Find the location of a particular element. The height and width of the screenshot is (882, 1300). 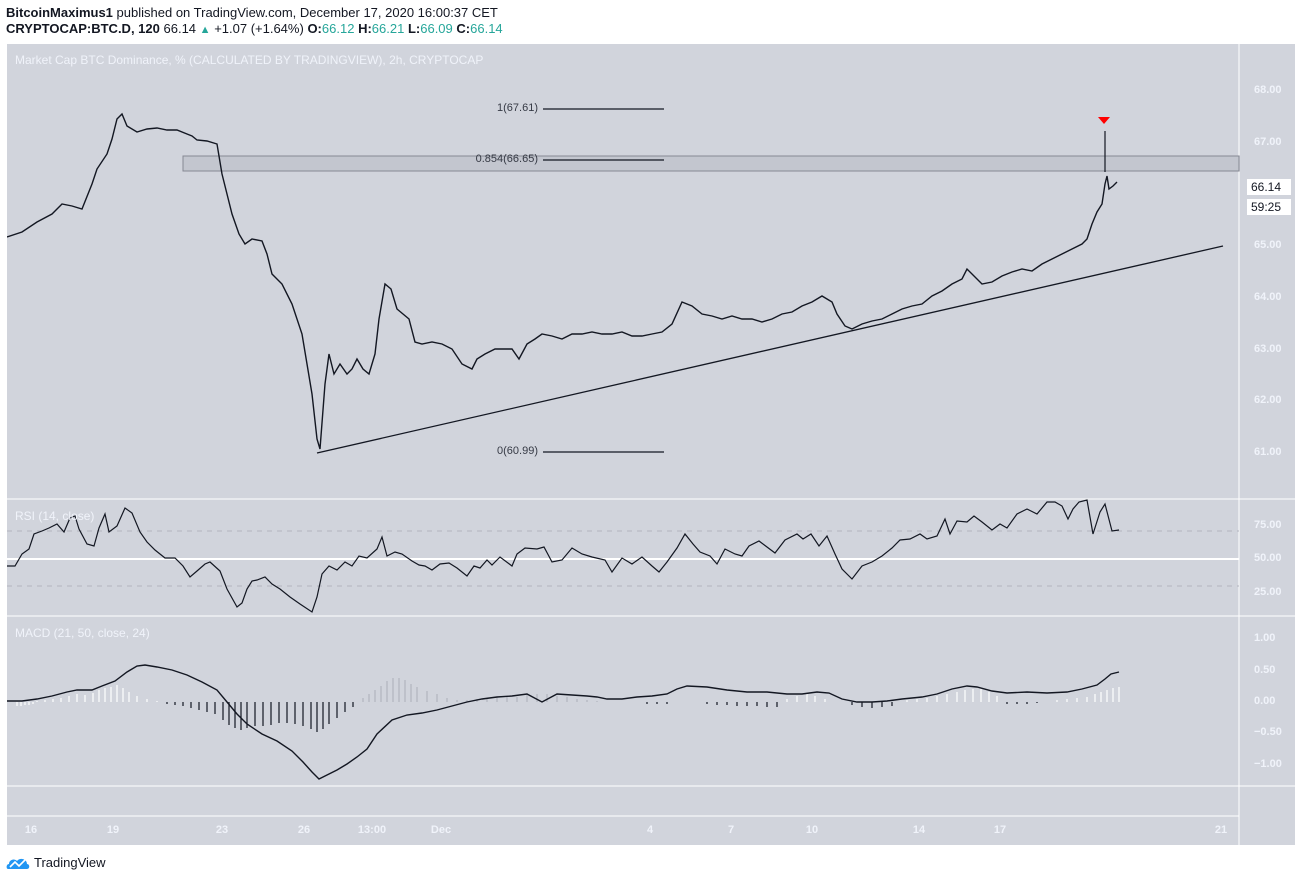

last-price-tag: 66.14 is located at coordinates (1269, 187).